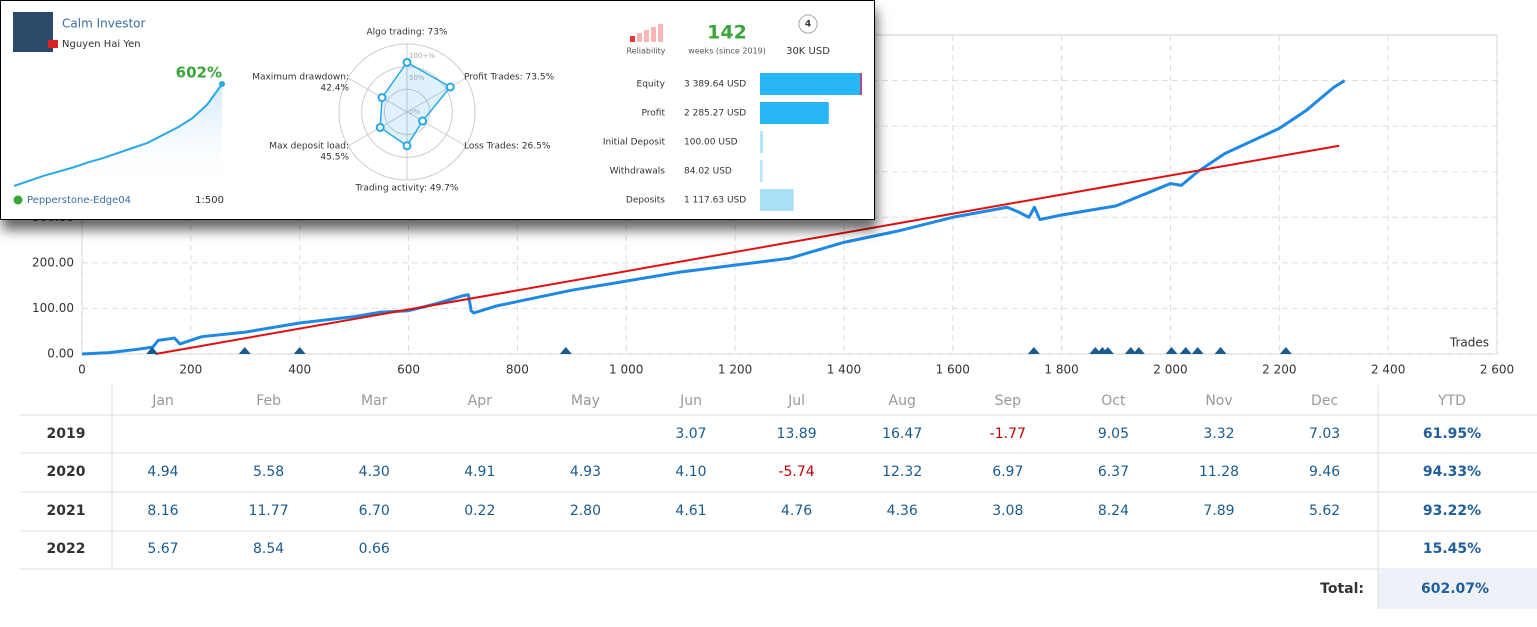 This screenshot has width=1537, height=627. I want to click on sparkline, so click(118, 135).